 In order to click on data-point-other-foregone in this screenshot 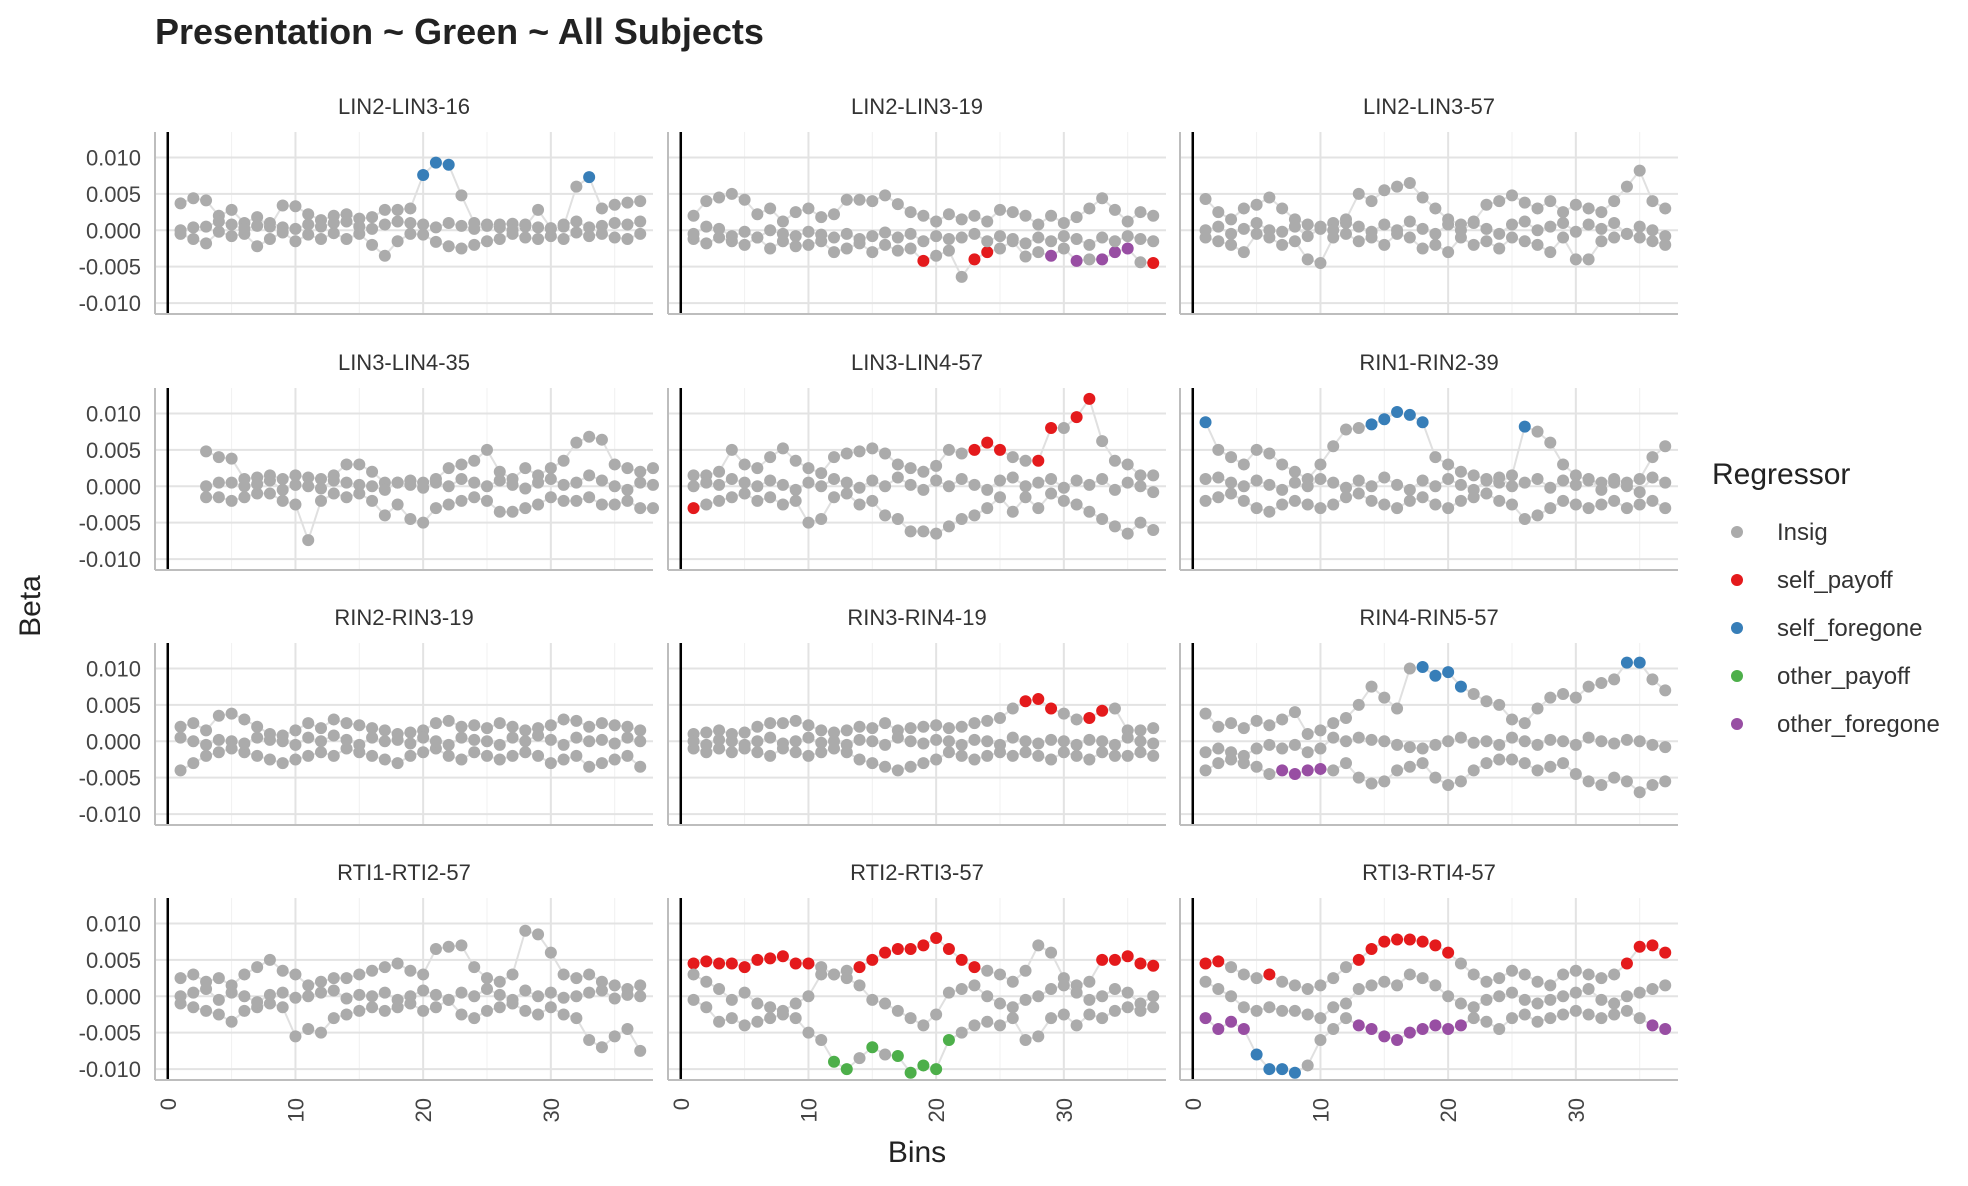, I will do `click(1371, 1029)`.